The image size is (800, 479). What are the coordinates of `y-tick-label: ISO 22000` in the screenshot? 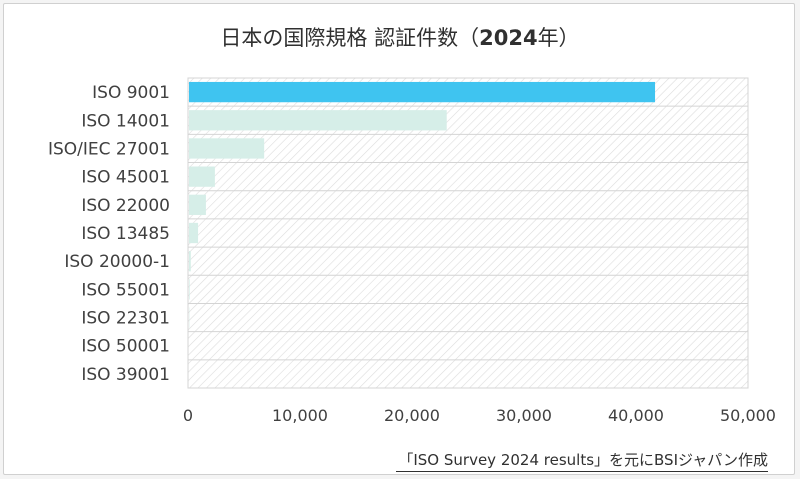 It's located at (125, 206).